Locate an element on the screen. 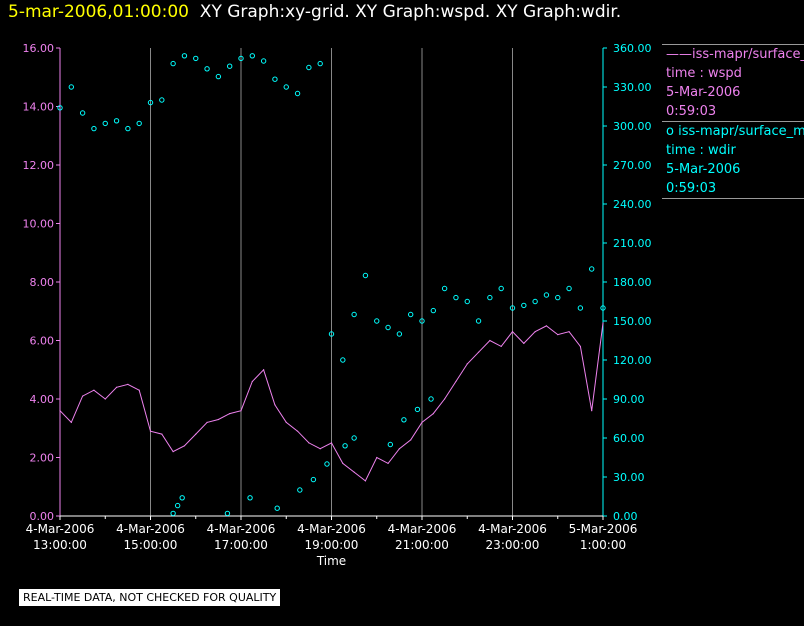 The height and width of the screenshot is (626, 804). y-left-tick-label: 6.00 is located at coordinates (42, 341).